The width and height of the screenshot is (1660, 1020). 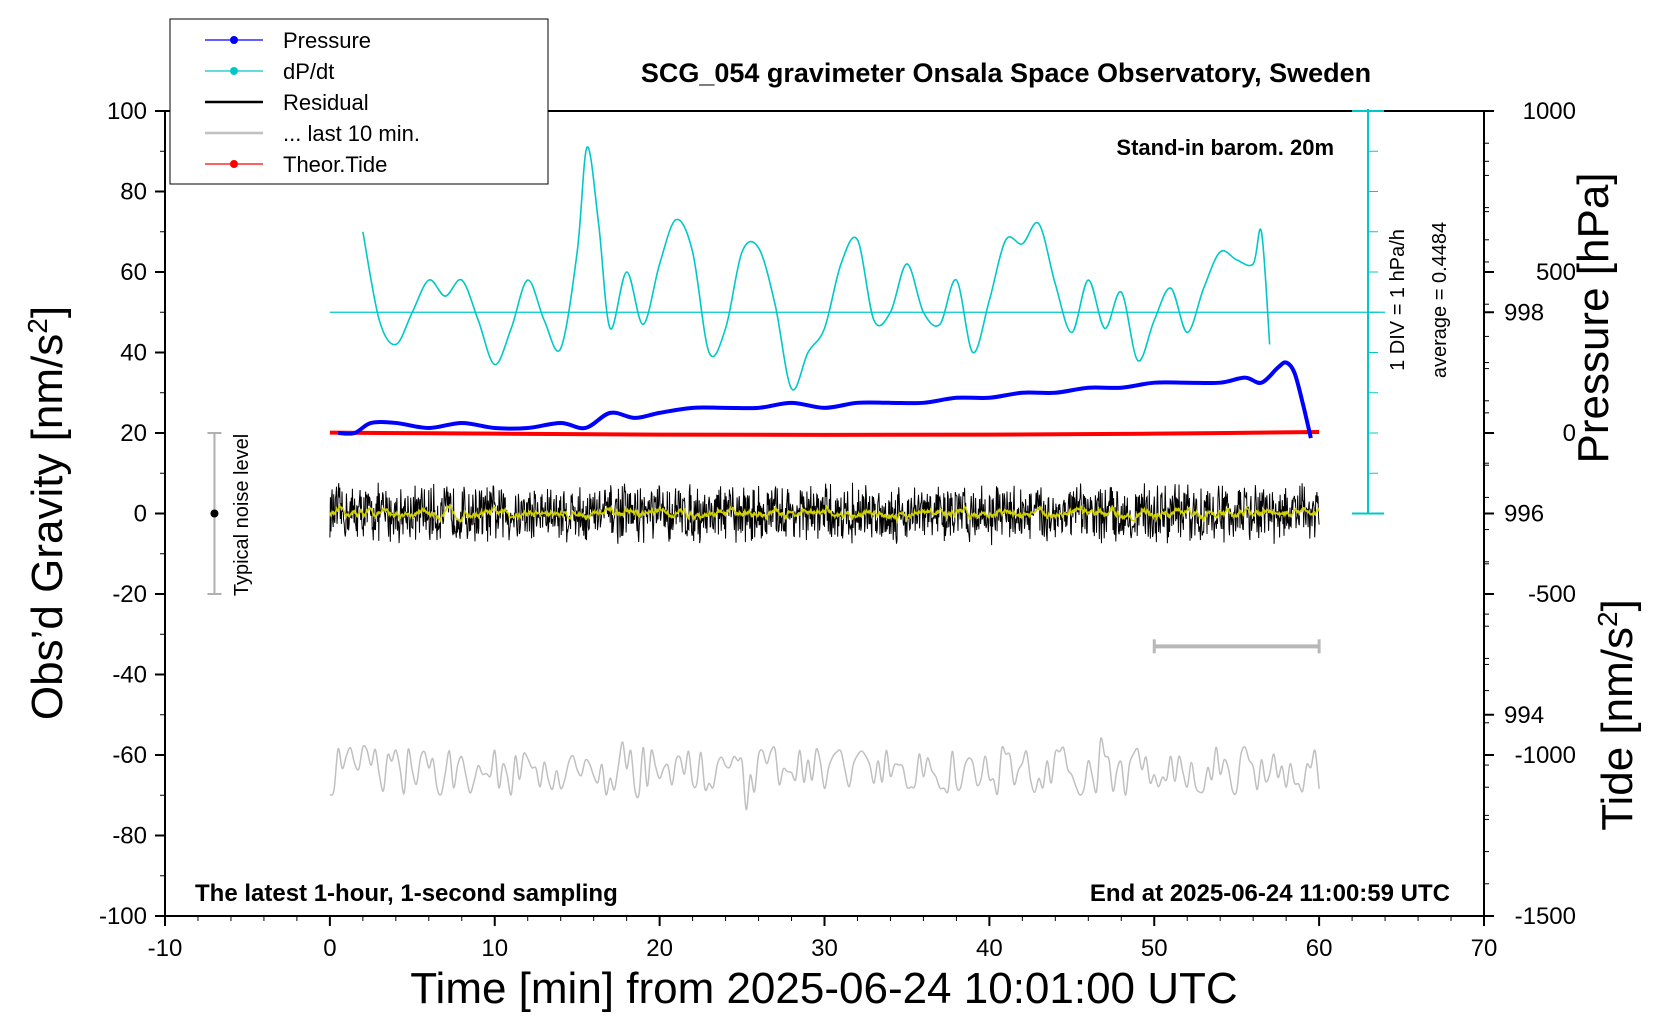 What do you see at coordinates (1552, 594) in the screenshot?
I see `tide-tick-label: -500` at bounding box center [1552, 594].